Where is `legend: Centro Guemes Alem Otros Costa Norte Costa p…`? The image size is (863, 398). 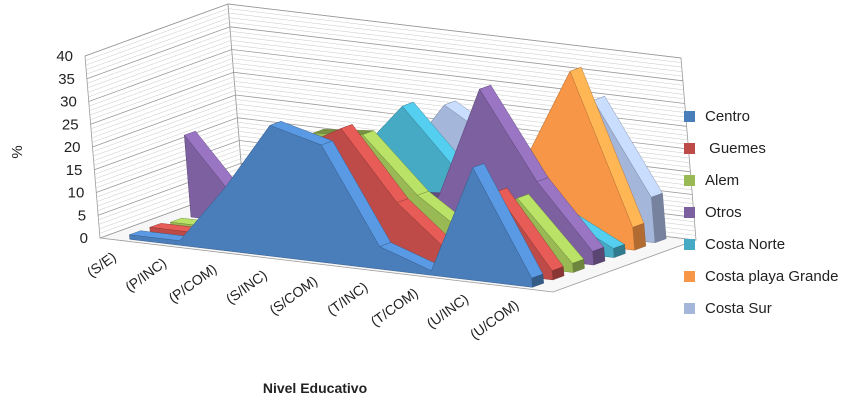
legend: Centro Guemes Alem Otros Costa Norte Costa p… is located at coordinates (761, 212).